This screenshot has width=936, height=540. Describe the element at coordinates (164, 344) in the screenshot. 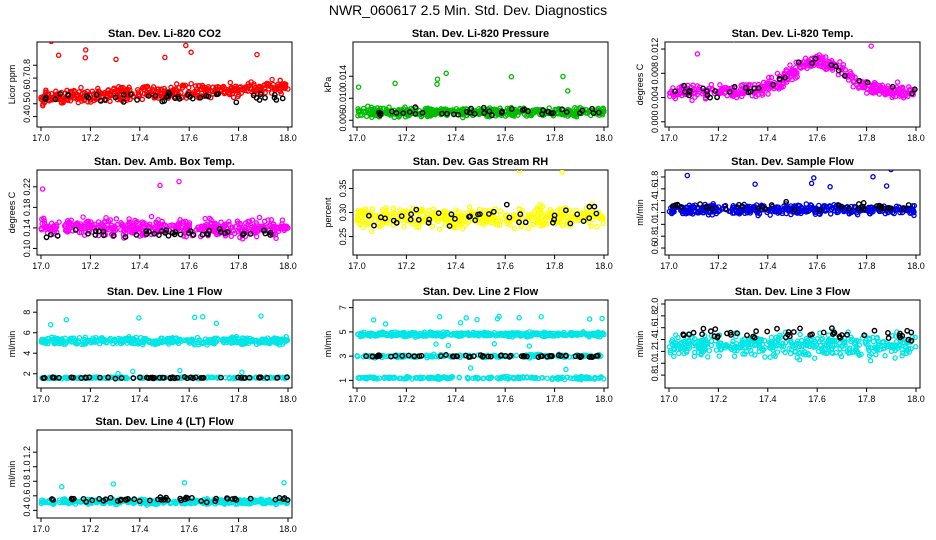

I see `plot-frame` at that location.